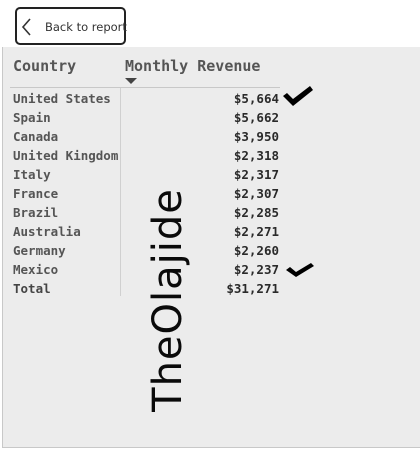 This screenshot has height=450, width=420. I want to click on back-button-label: Back to report, so click(86, 27).